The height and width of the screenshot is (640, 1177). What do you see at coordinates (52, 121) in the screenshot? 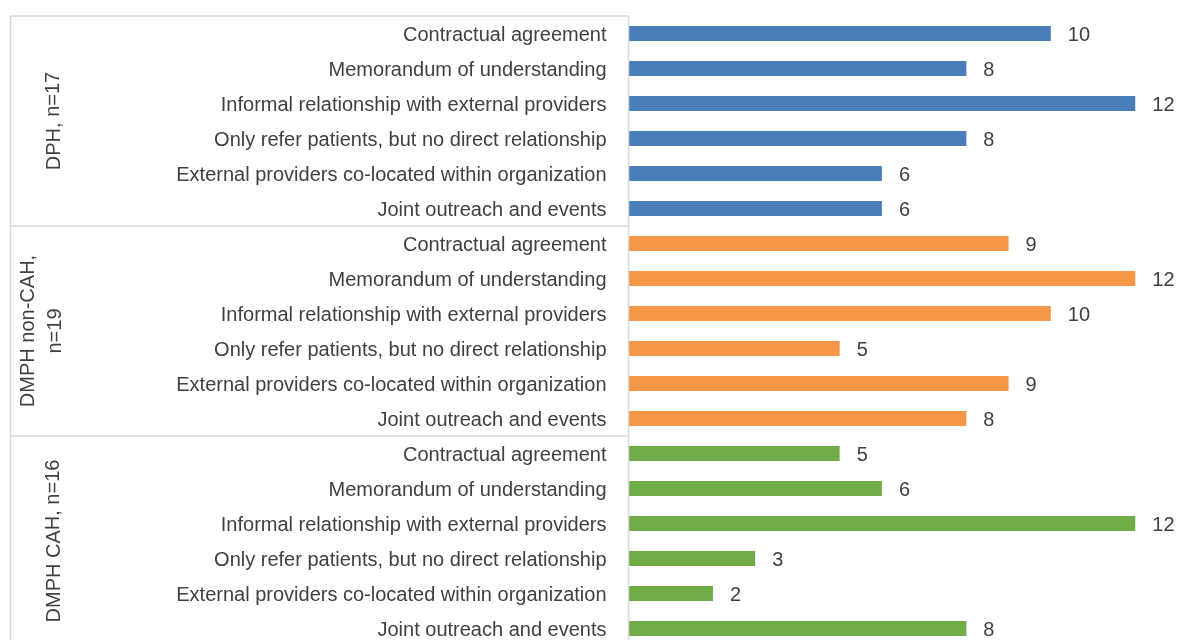
I see `text: DPH, n=17` at bounding box center [52, 121].